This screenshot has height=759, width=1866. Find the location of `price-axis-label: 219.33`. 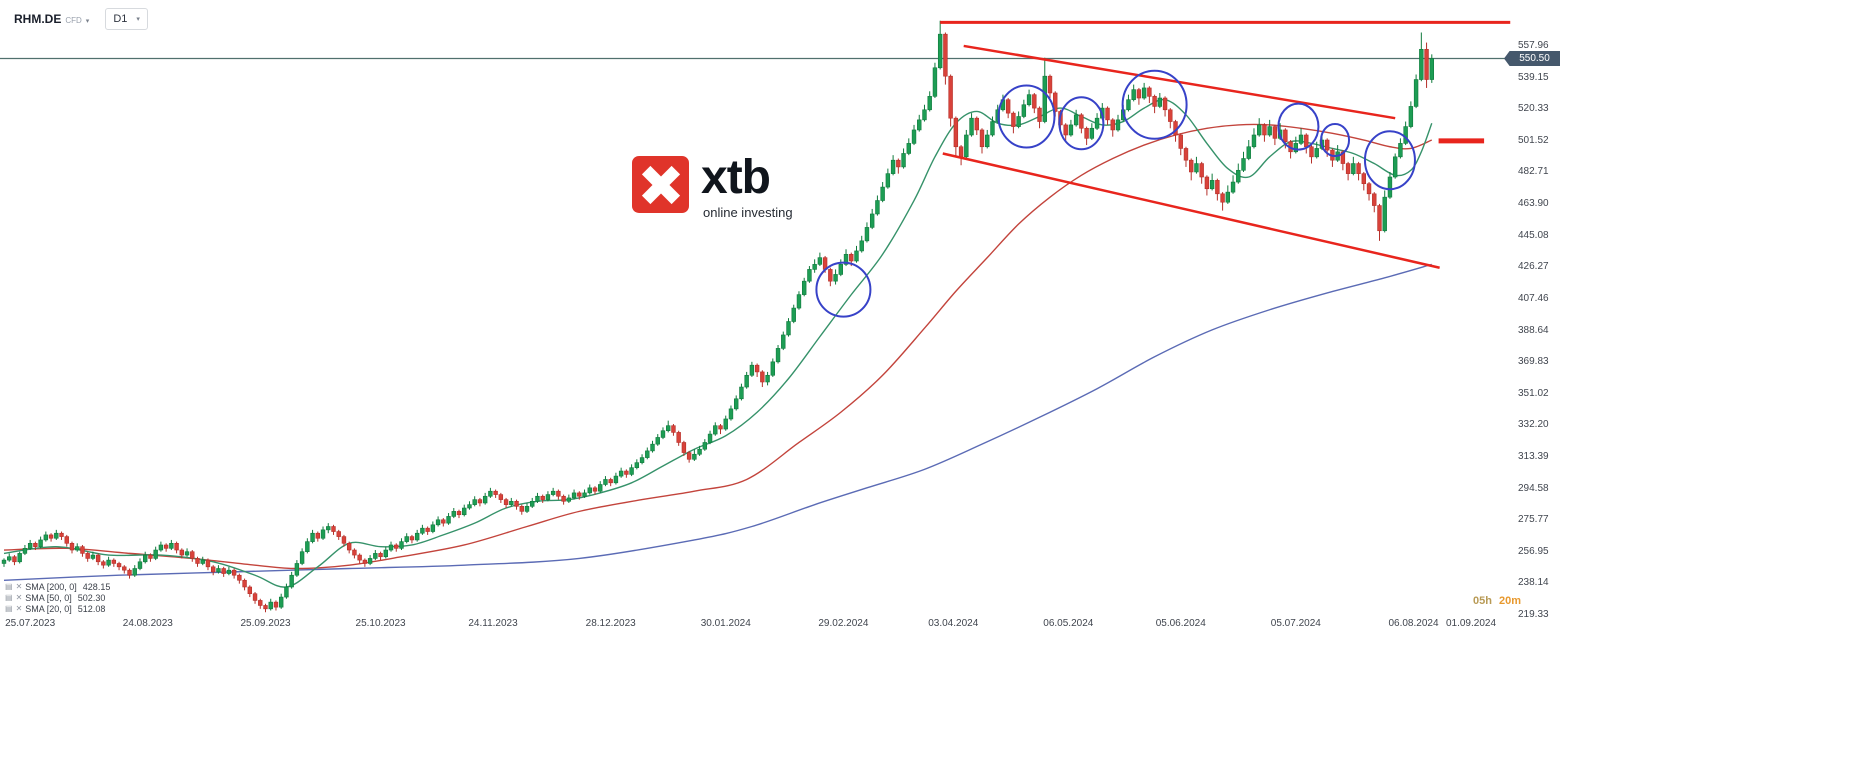

price-axis-label: 219.33 is located at coordinates (1533, 614).